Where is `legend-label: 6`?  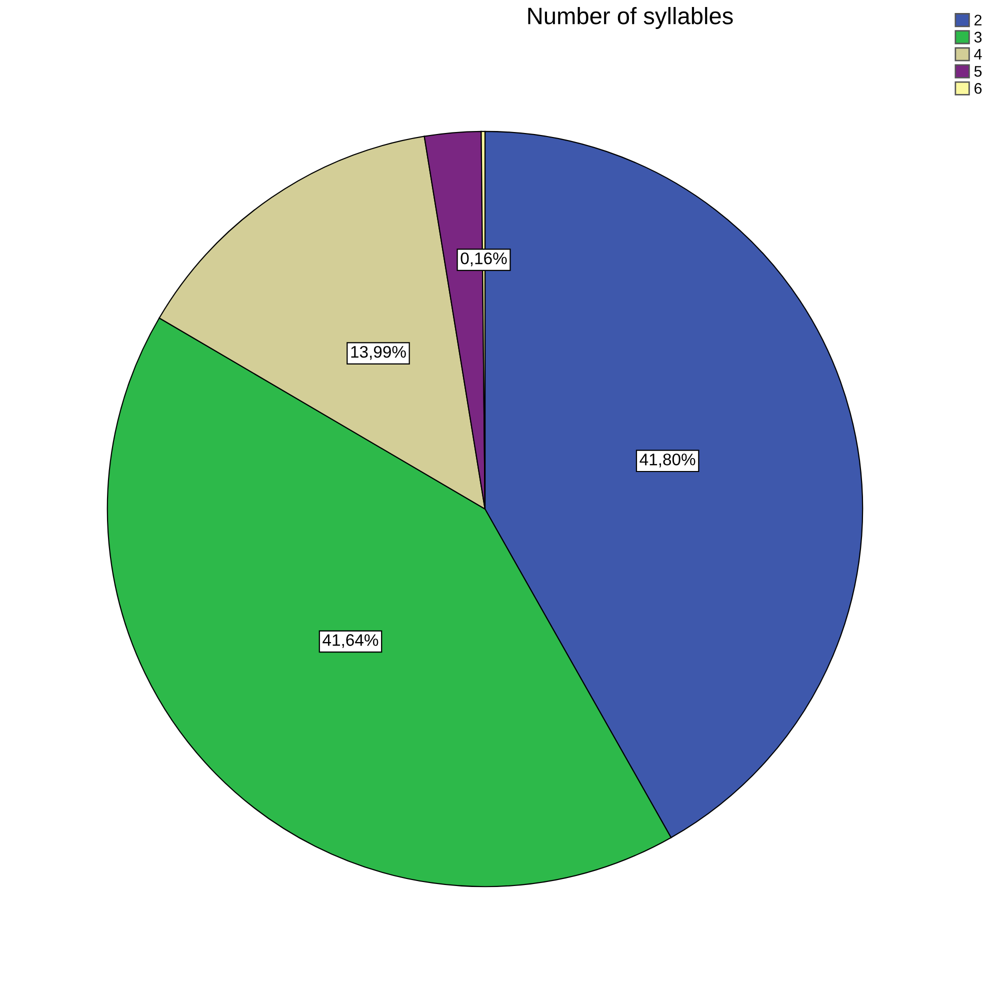 legend-label: 6 is located at coordinates (978, 88).